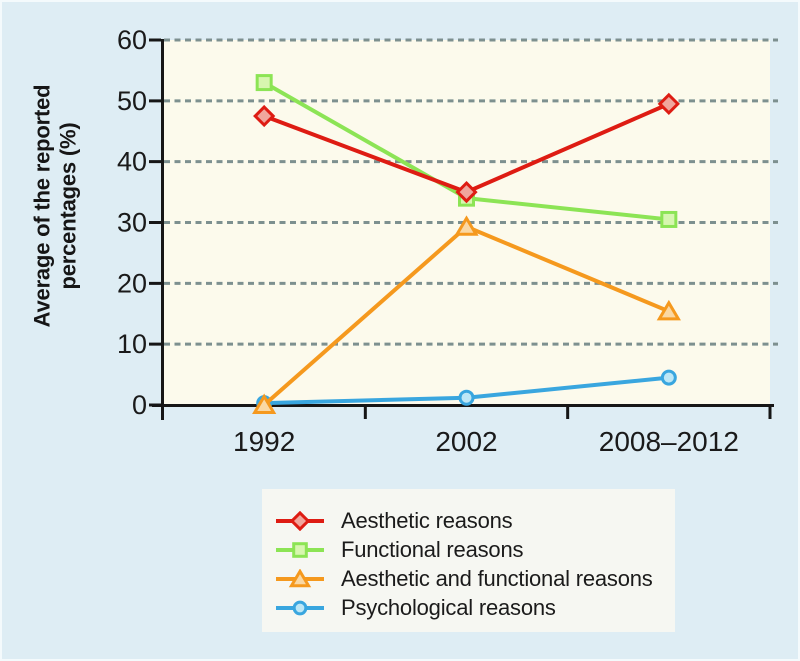 This screenshot has height=661, width=800. I want to click on y-axis-title: Average of the reported percentages (%), so click(56, 206).